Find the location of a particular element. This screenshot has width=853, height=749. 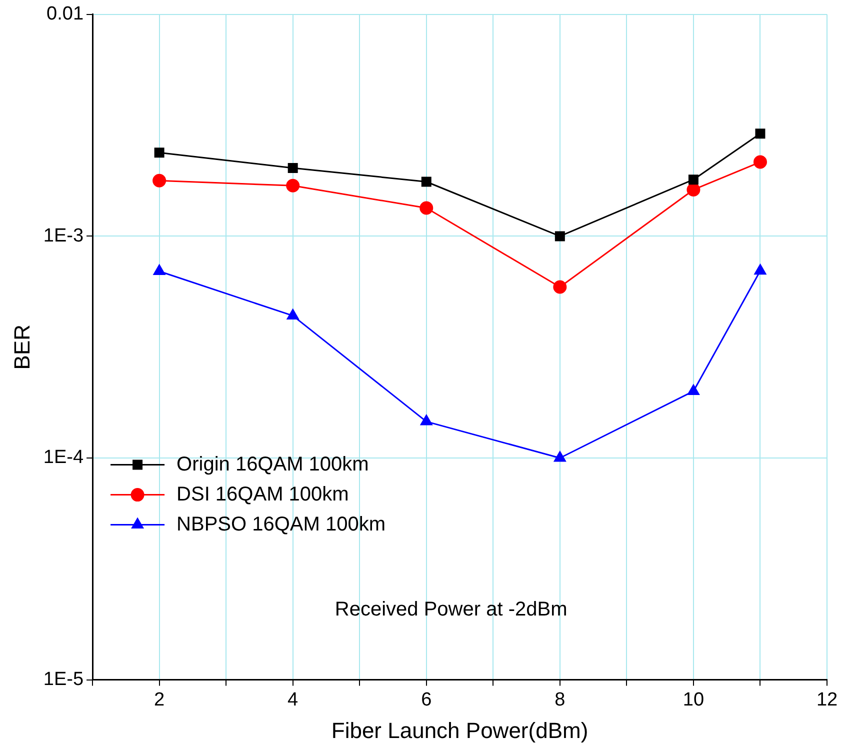

x-tick-label: 10 is located at coordinates (693, 699).